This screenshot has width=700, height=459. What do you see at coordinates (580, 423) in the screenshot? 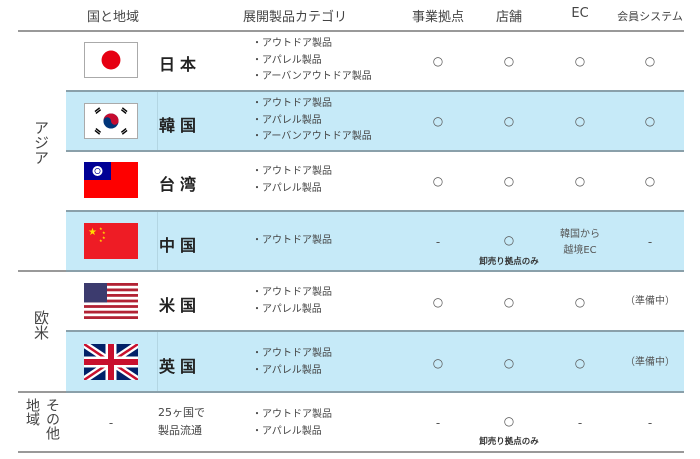
I see `ec-cell: -` at bounding box center [580, 423].